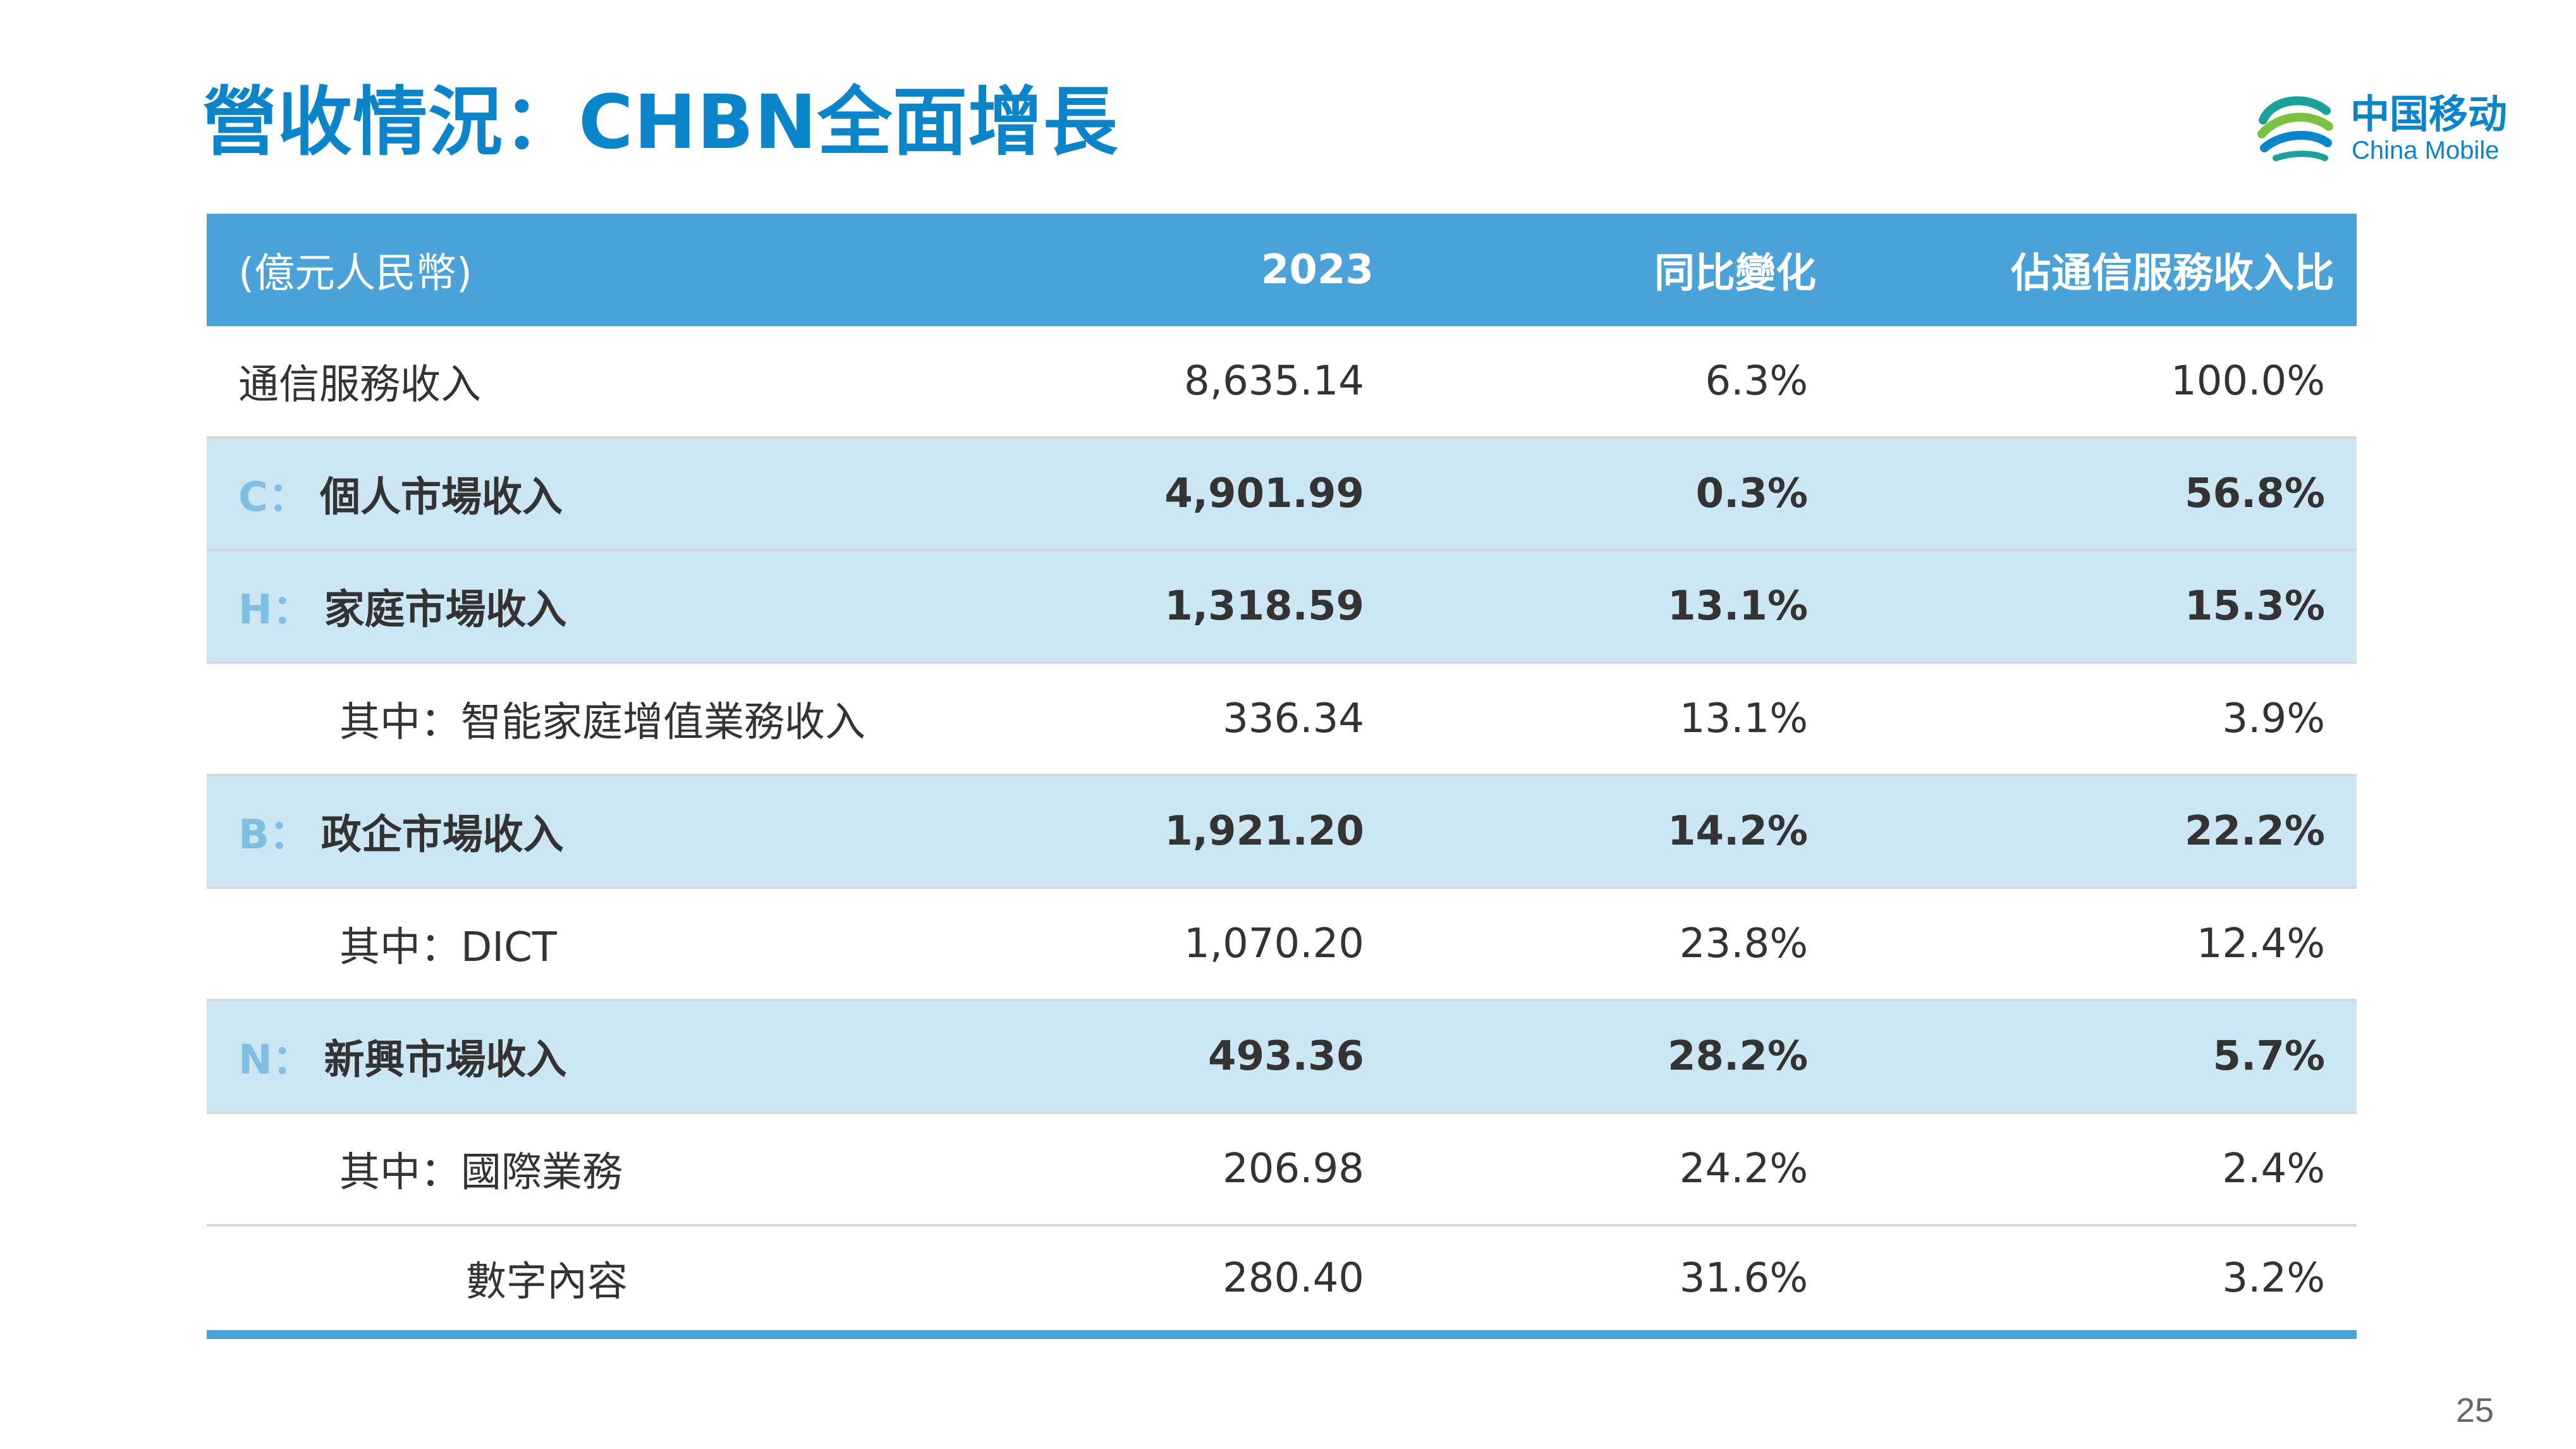  Describe the element at coordinates (481, 1172) in the screenshot. I see `row-label: 其中：國際業務` at that location.